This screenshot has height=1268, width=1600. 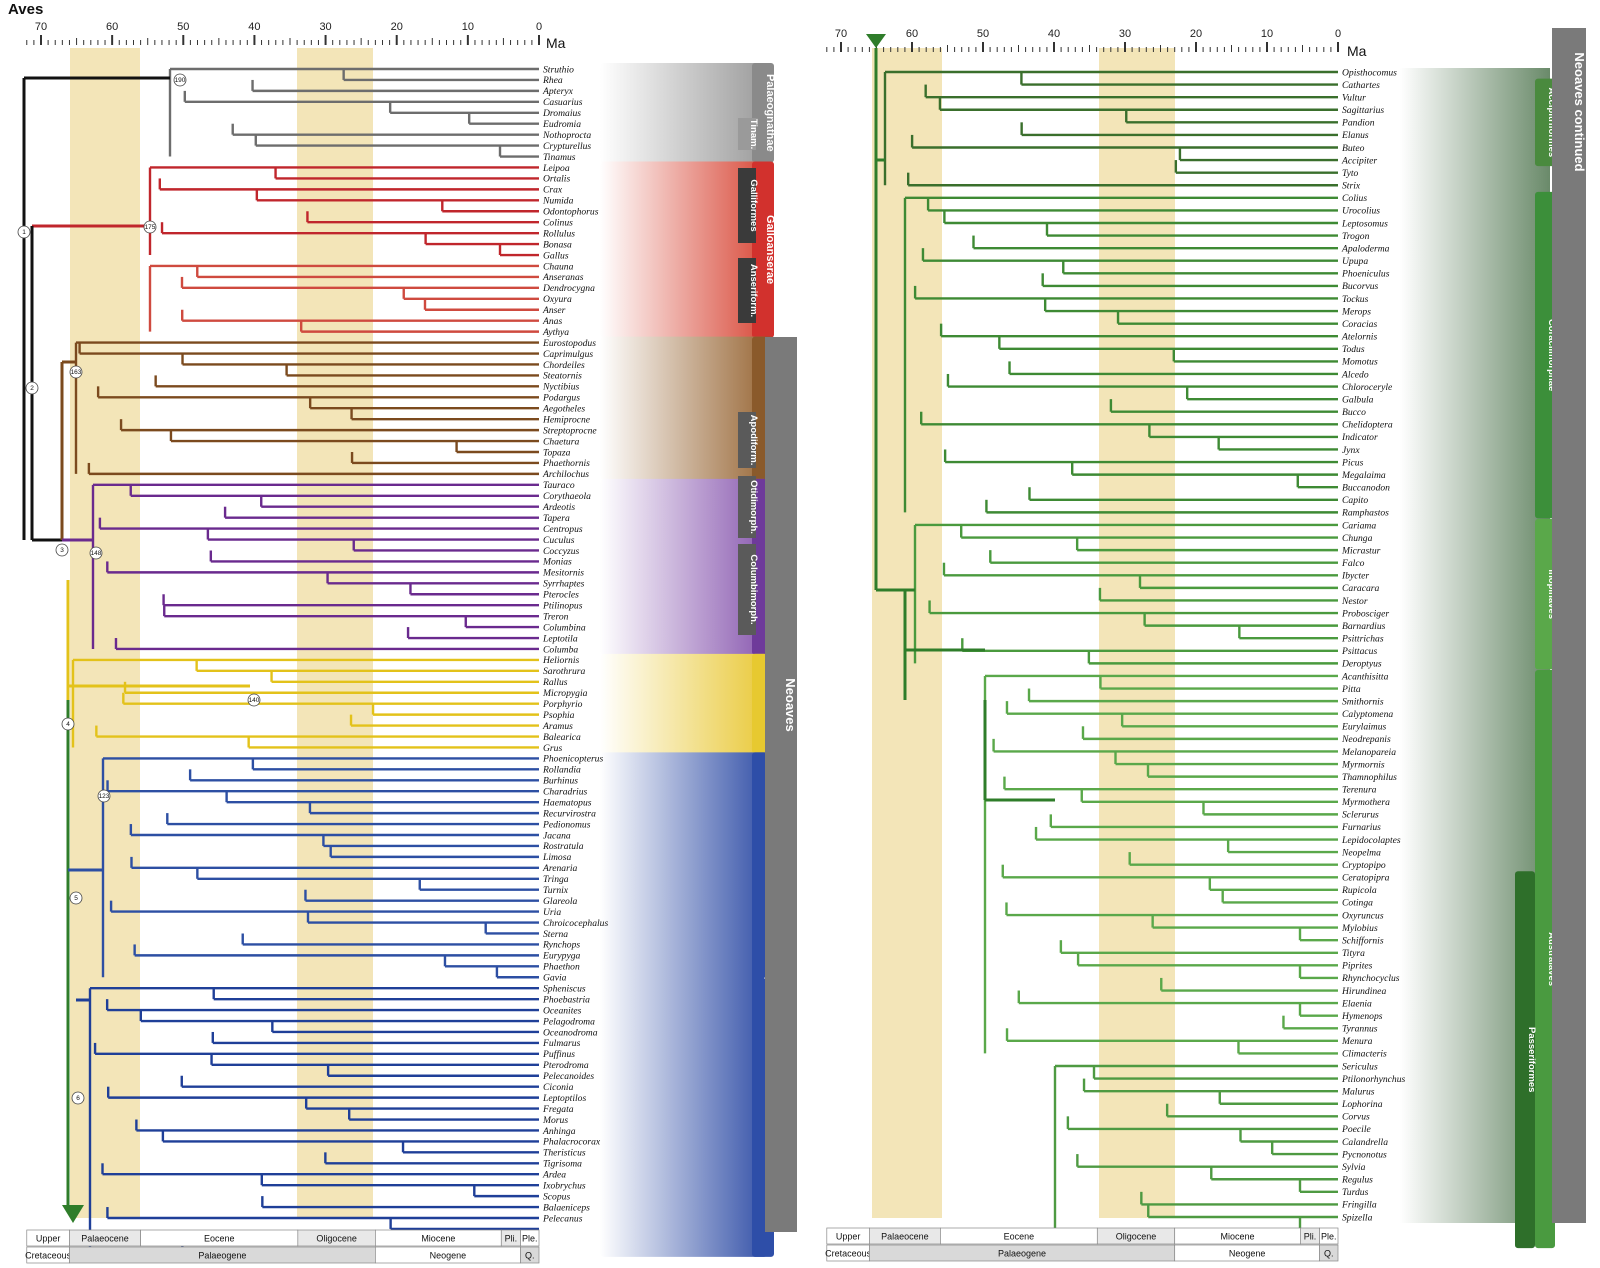 I want to click on taxon-label: Ptilonorhynchus, so click(x=1373, y=1079).